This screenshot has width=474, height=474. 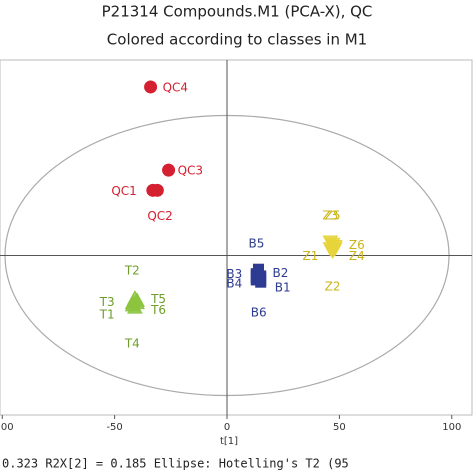 I want to click on point-label: Z5, so click(x=333, y=216).